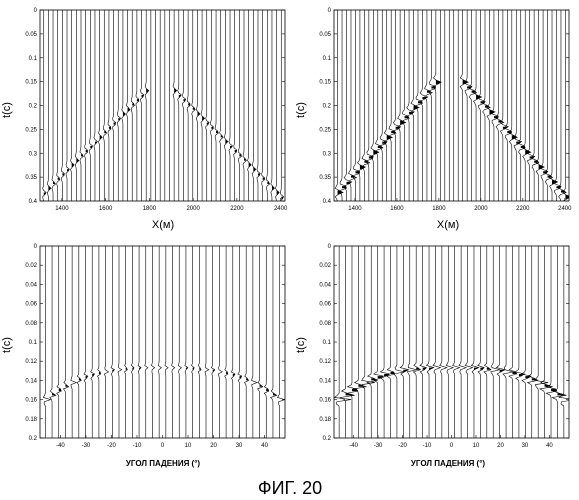  What do you see at coordinates (301, 110) in the screenshot?
I see `panel-top-right-ylabel: t(c)` at bounding box center [301, 110].